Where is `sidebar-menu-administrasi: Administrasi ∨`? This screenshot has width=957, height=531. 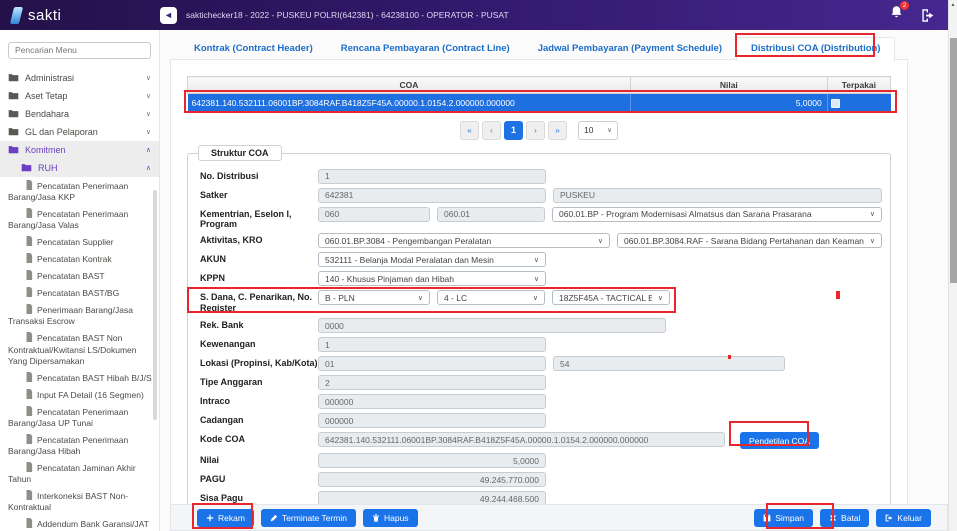
sidebar-menu-administrasi: Administrasi ∨ is located at coordinates (79, 78).